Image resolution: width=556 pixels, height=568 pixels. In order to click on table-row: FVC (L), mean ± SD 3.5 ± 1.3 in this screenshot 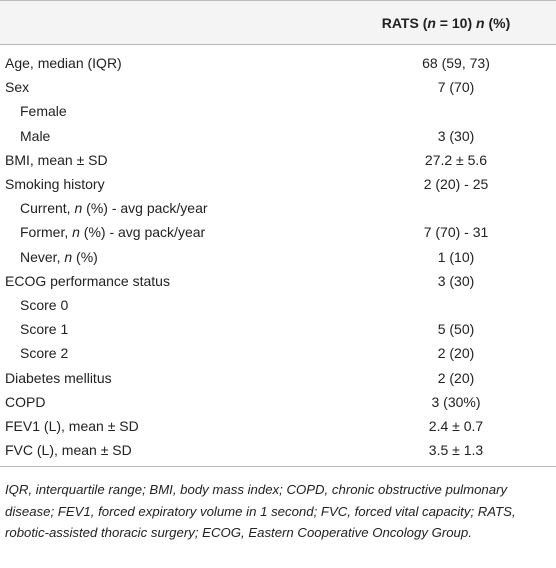, I will do `click(278, 452)`.